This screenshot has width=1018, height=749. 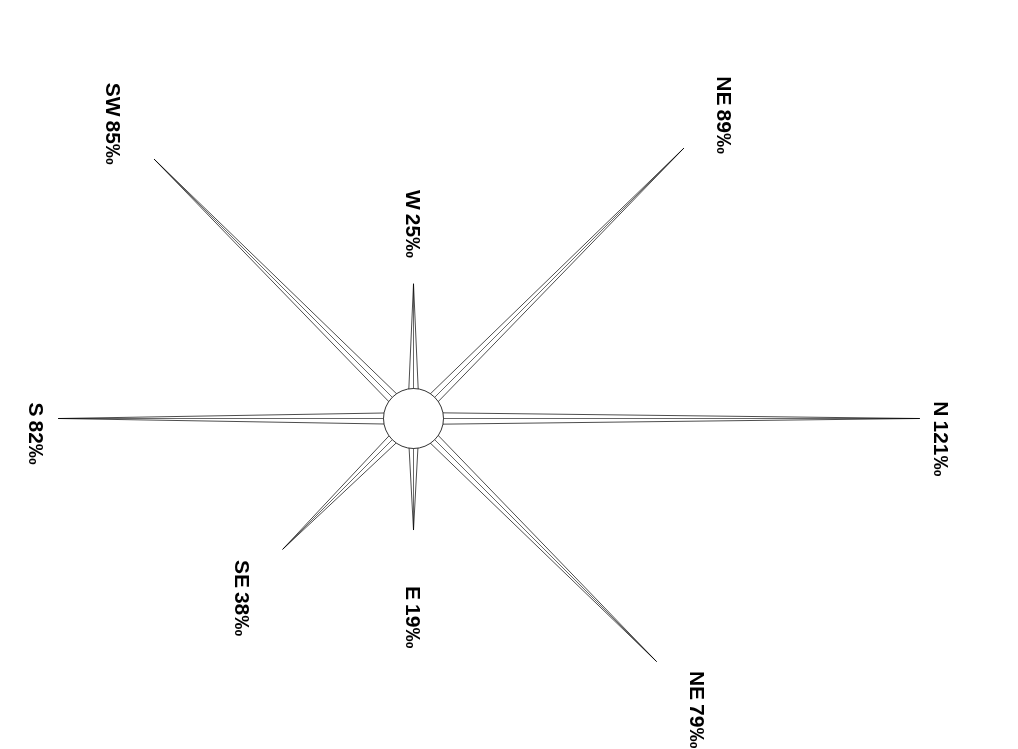 What do you see at coordinates (724, 131) in the screenshot?
I see `data-label: 89‰` at bounding box center [724, 131].